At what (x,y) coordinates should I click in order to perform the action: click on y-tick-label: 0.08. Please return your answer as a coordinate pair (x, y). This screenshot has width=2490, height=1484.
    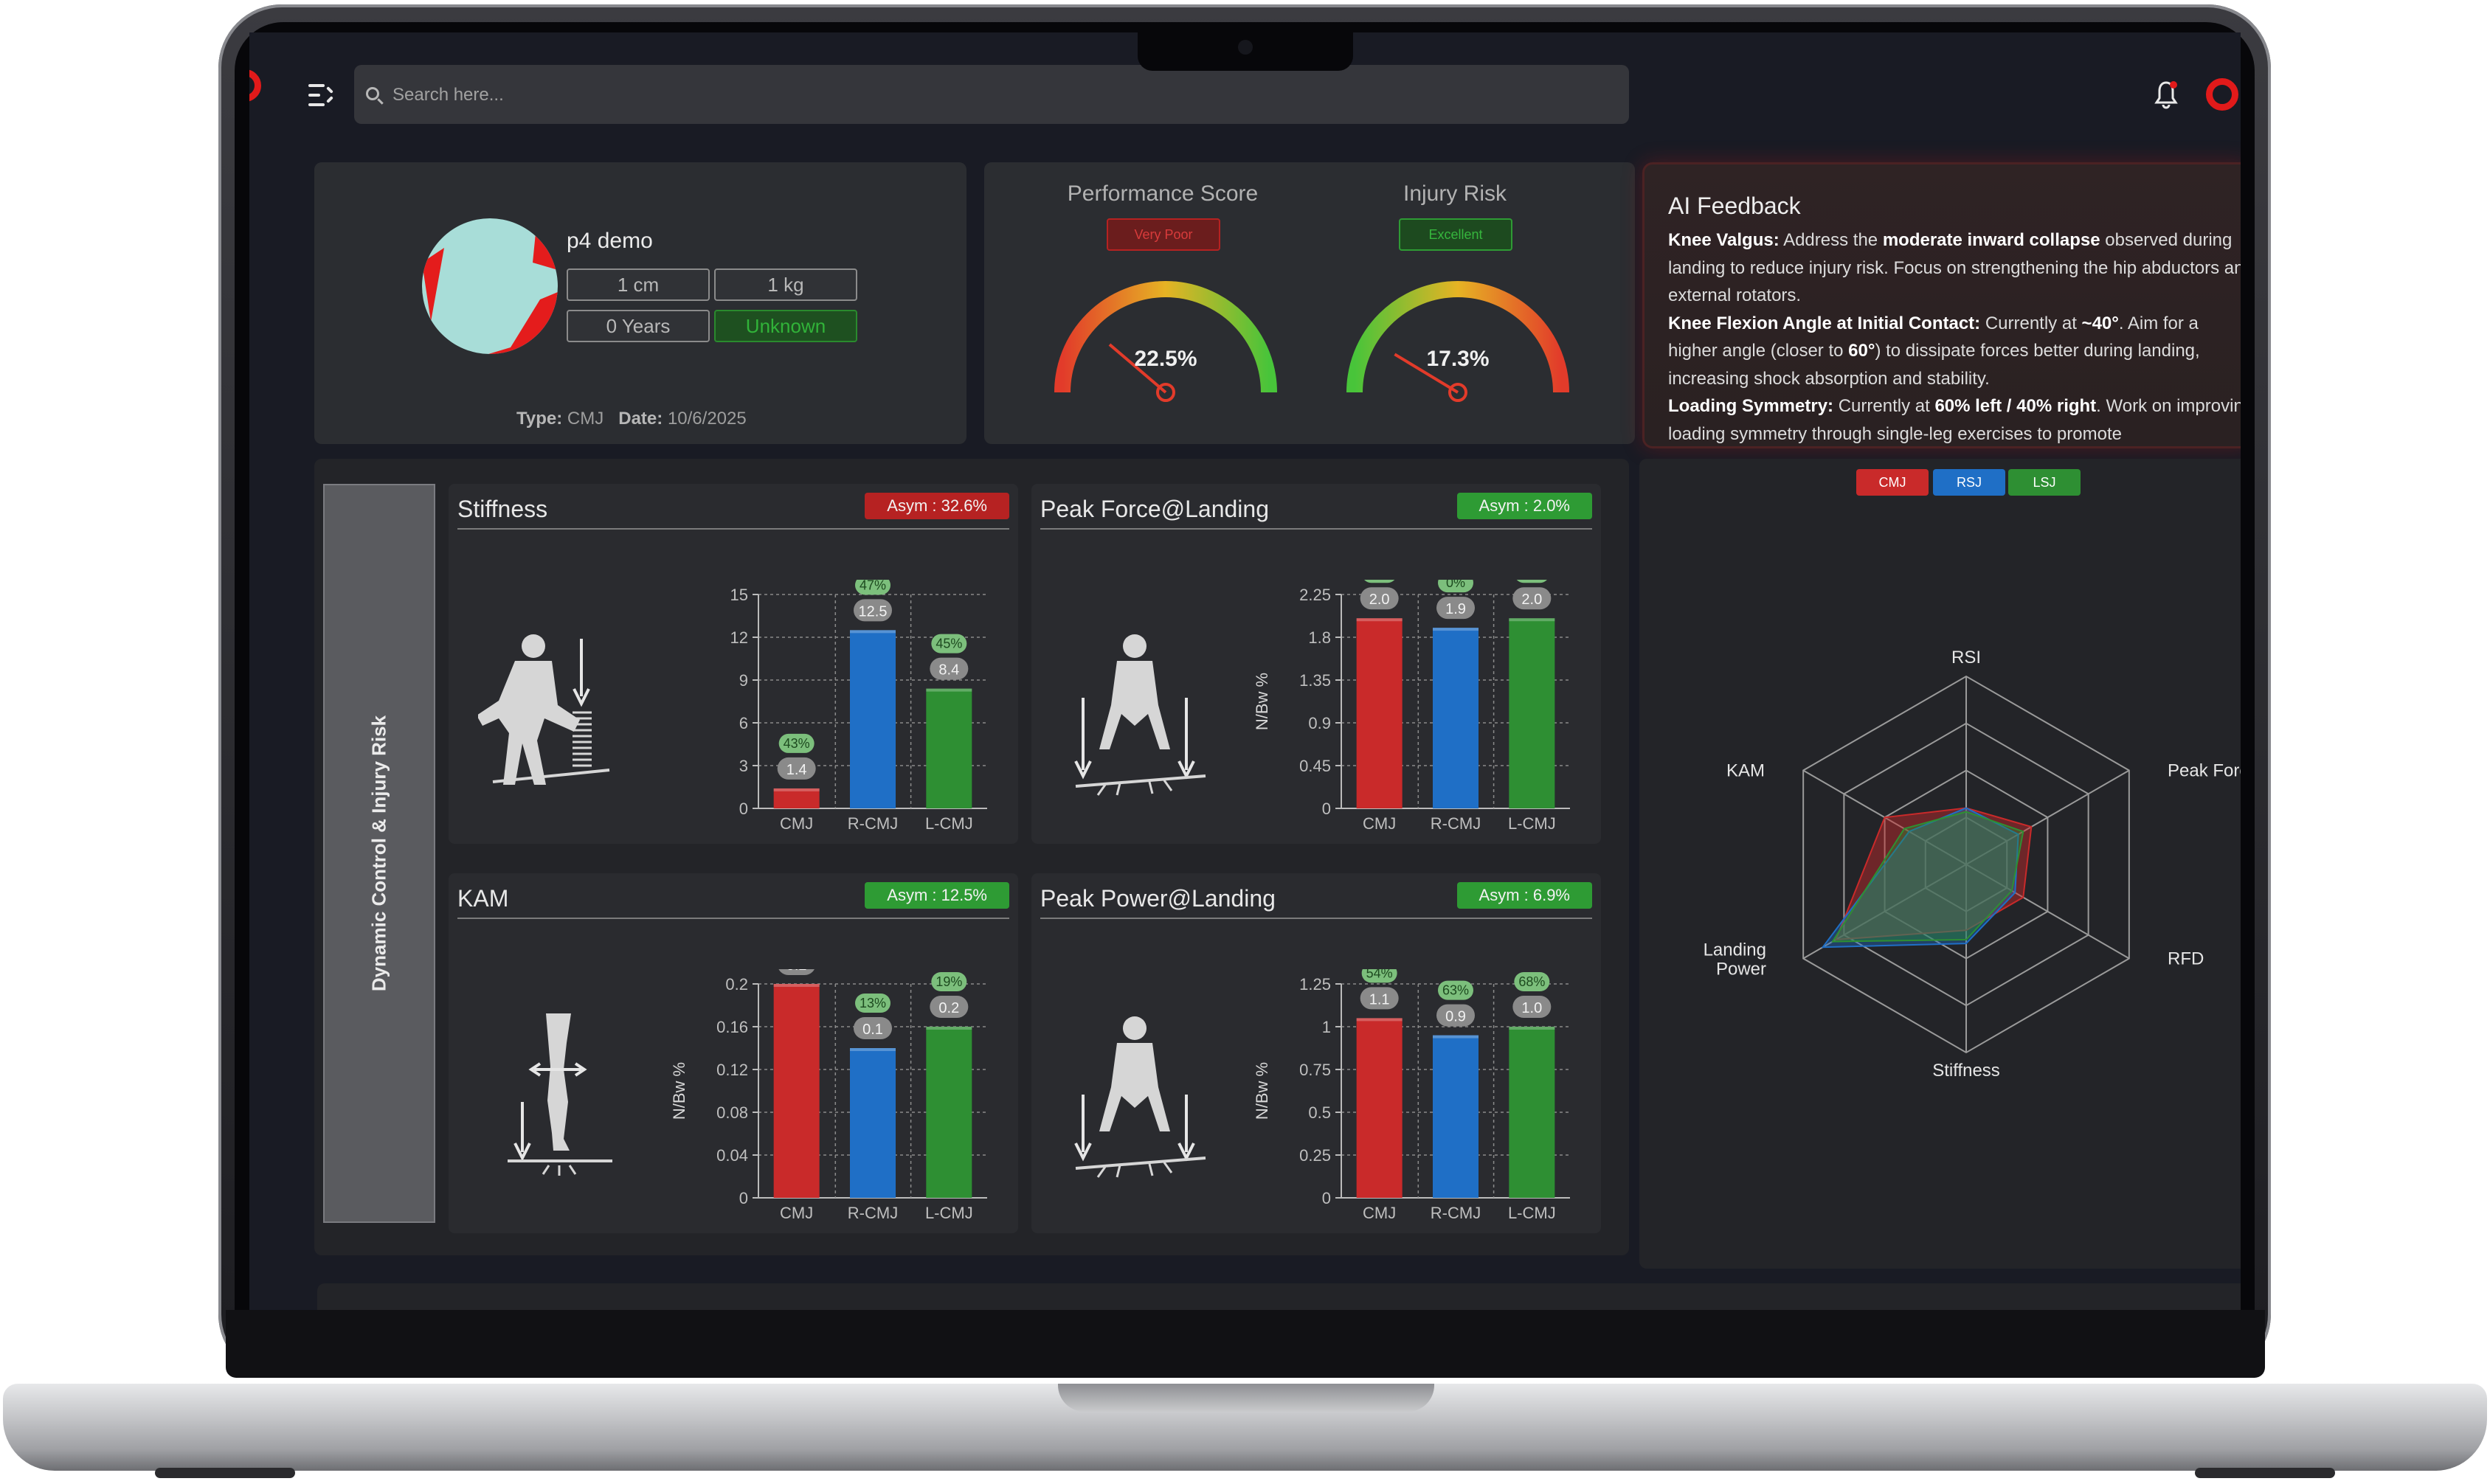
    Looking at the image, I should click on (732, 1112).